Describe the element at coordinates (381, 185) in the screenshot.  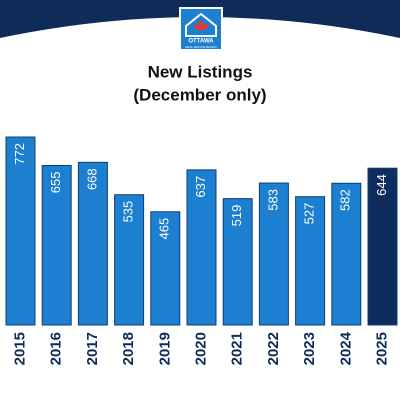
I see `value-label: 644` at that location.